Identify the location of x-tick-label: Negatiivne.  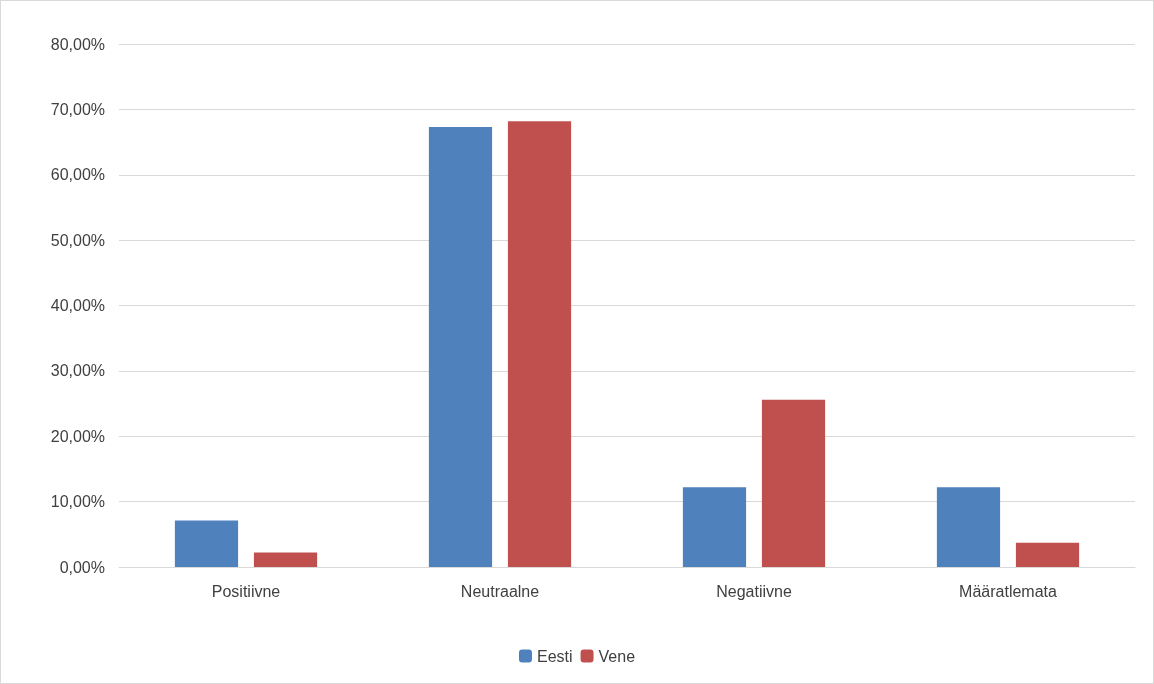
(754, 591).